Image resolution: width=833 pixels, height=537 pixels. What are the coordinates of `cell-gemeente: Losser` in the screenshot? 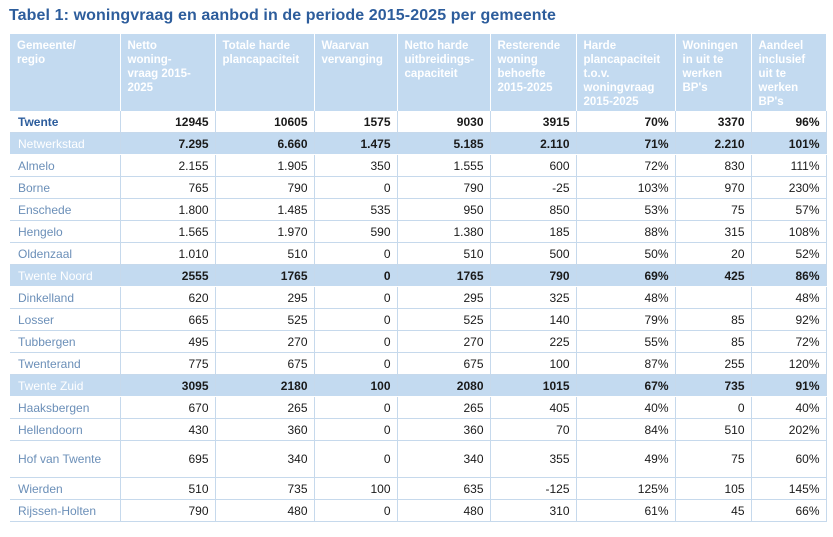 It's located at (65, 319).